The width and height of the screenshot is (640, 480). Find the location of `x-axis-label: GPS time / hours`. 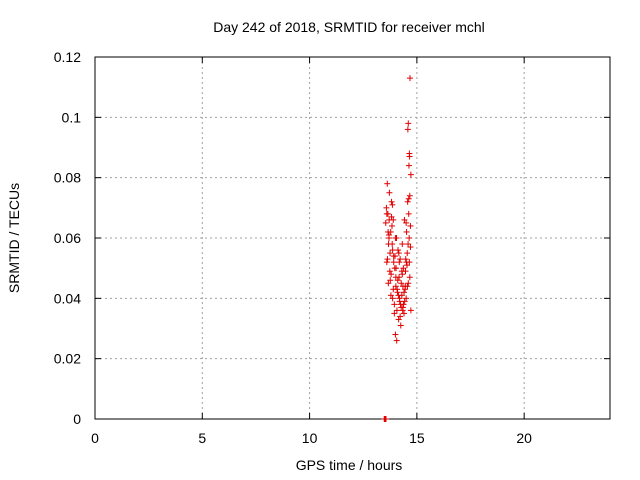

x-axis-label: GPS time / hours is located at coordinates (349, 465).